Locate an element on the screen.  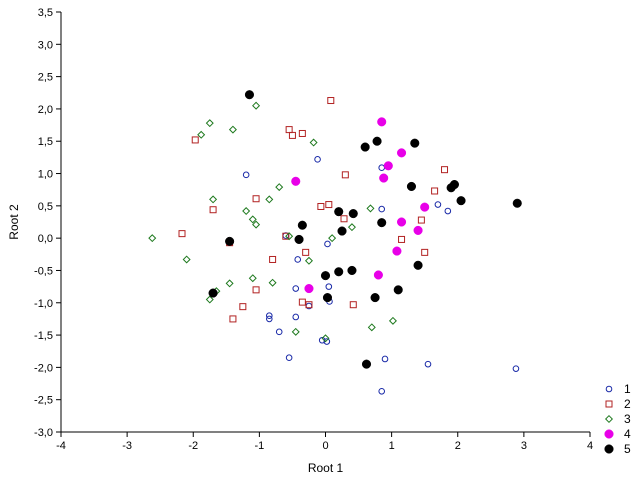
x-tick-label: 3 is located at coordinates (524, 446).